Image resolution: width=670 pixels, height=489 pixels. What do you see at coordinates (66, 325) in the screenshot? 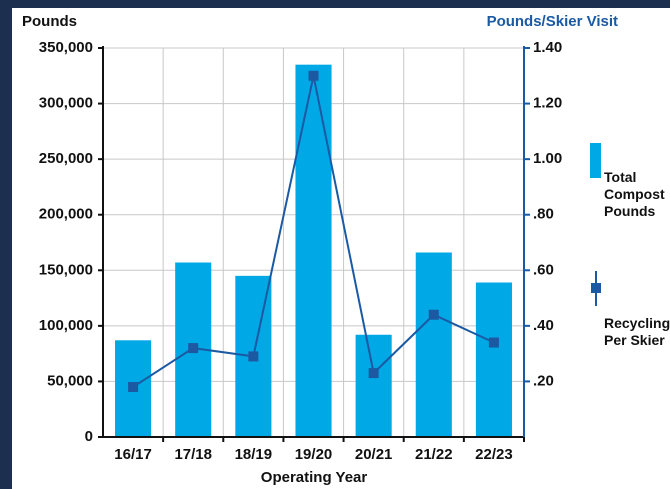
I see `y-tick-label: 100,000` at bounding box center [66, 325].